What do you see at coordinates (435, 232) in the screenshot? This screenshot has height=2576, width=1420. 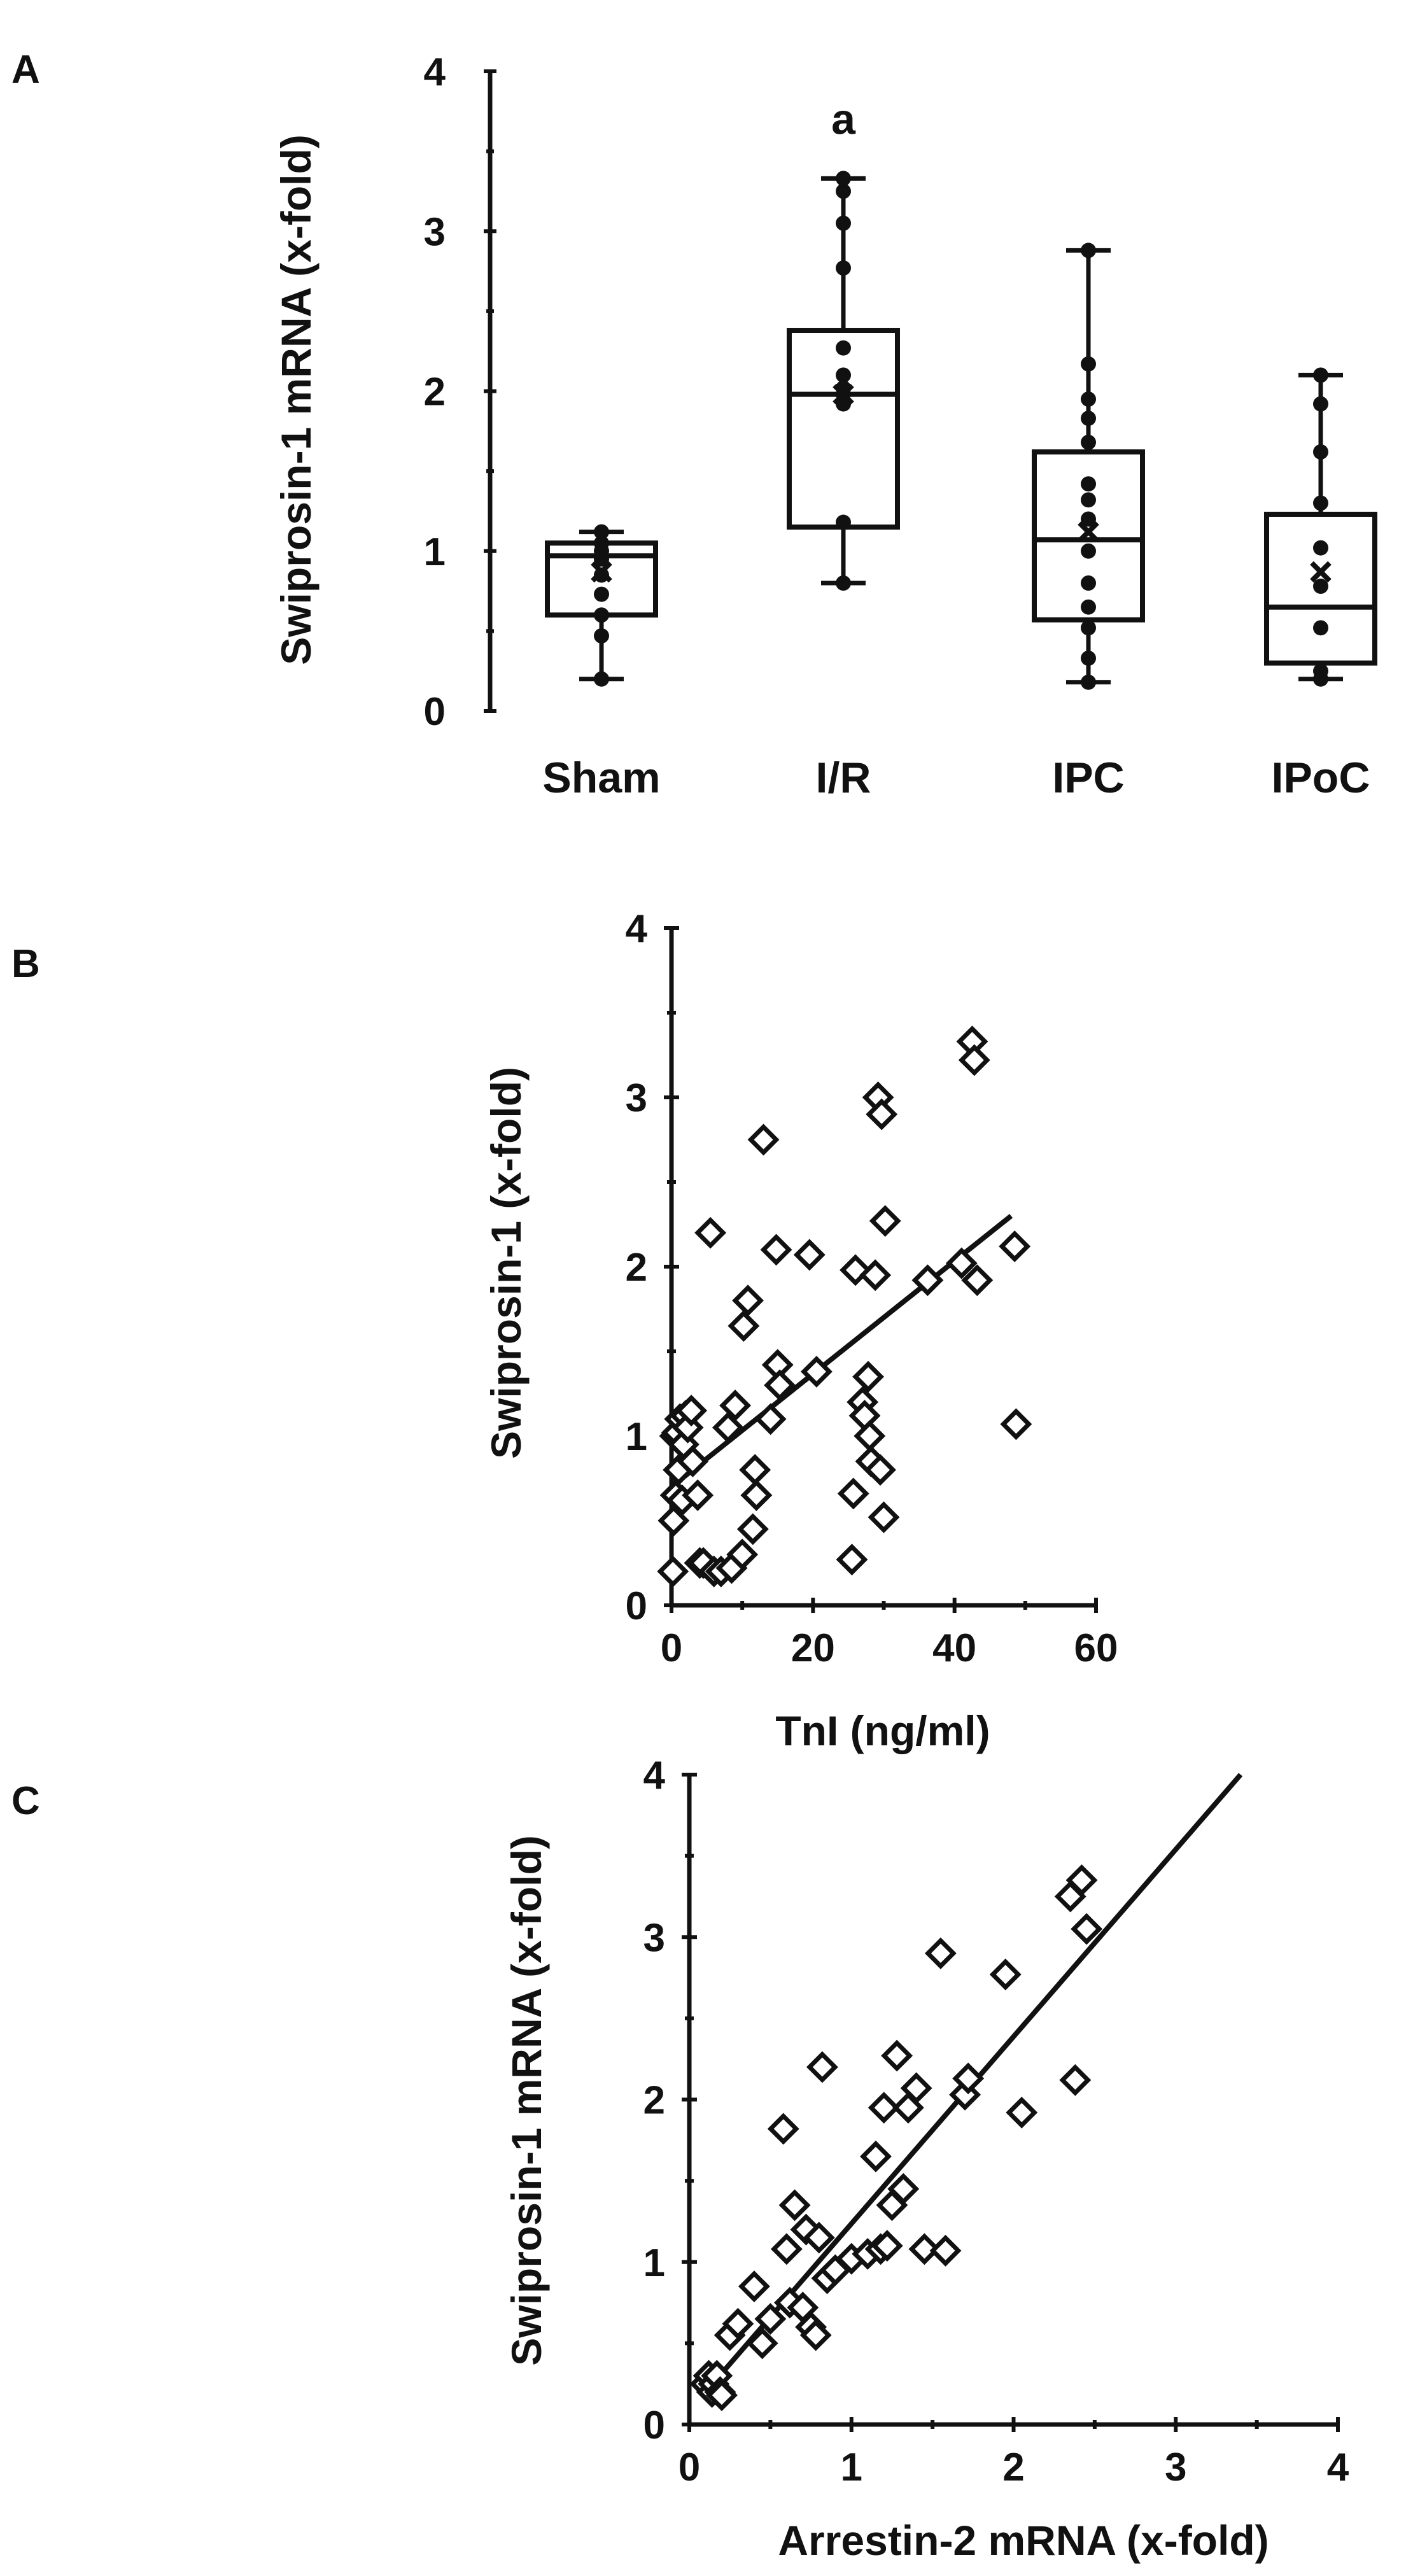 I see `panel-a-y-tick-label: 3` at bounding box center [435, 232].